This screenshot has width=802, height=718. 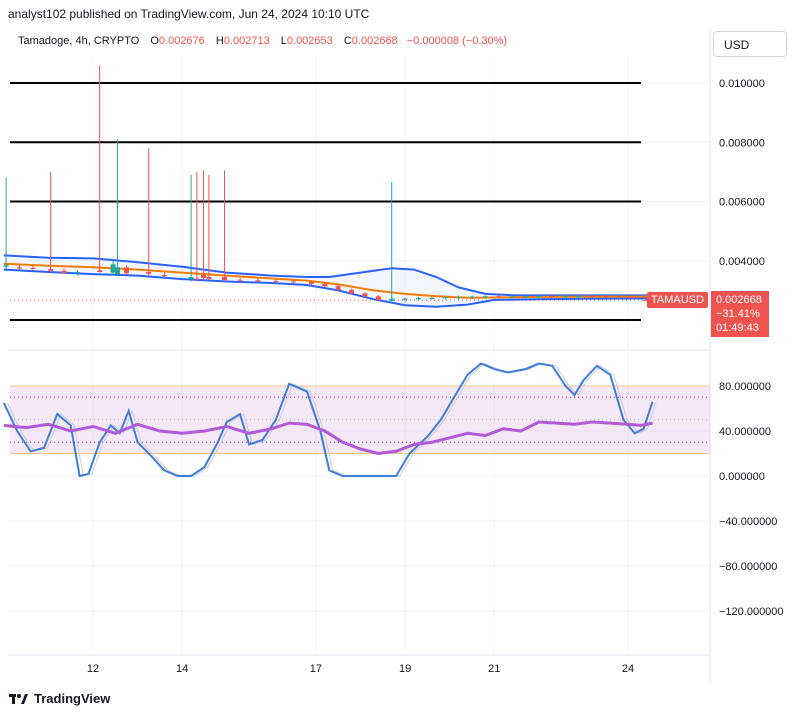 I want to click on osc-tick-label: −120.000000, so click(x=751, y=612).